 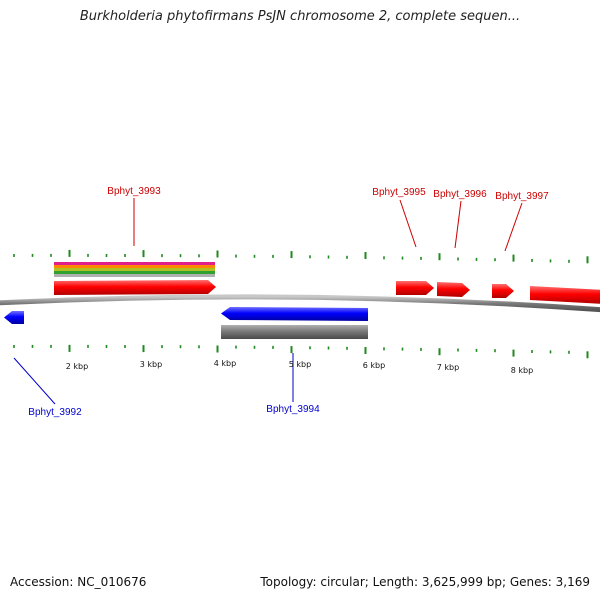 What do you see at coordinates (134, 275) in the screenshot?
I see `stripe-grey` at bounding box center [134, 275].